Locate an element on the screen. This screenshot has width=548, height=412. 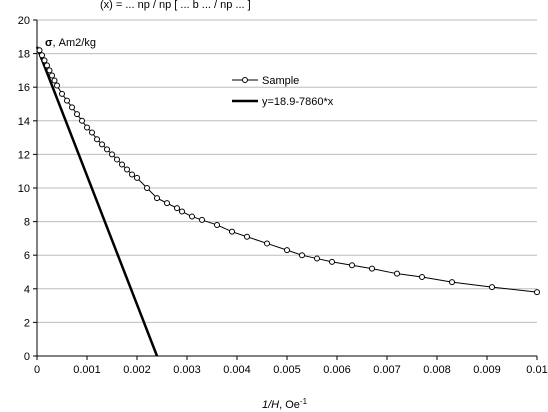
x-axis-label: 1/H, Oe-1 is located at coordinates (285, 404).